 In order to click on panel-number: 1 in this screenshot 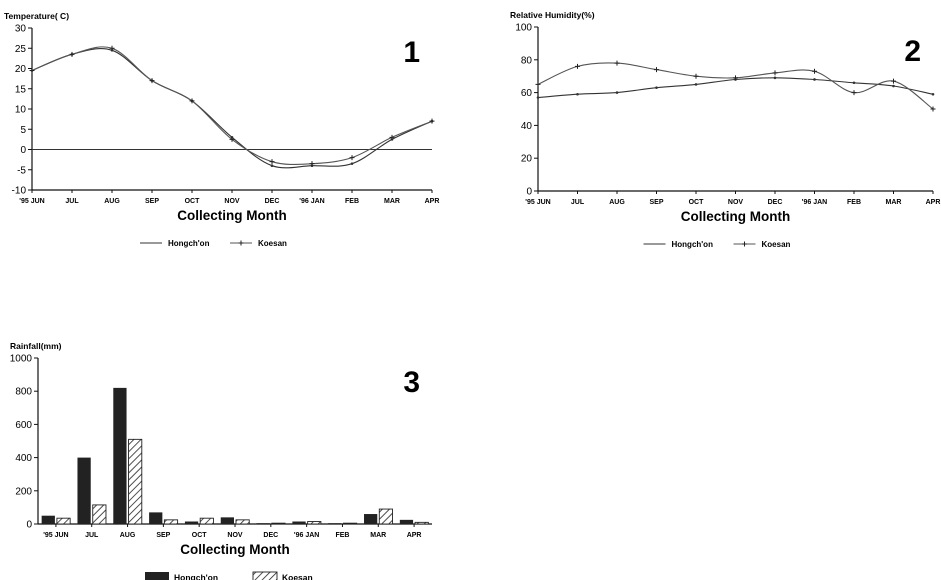, I will do `click(411, 52)`.